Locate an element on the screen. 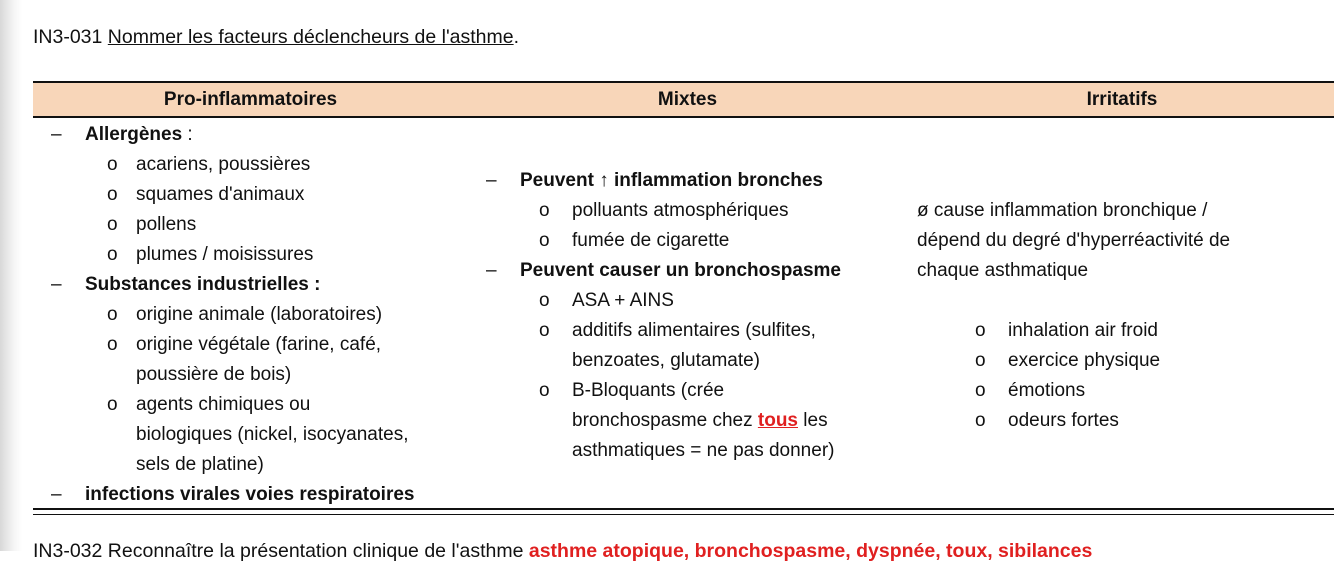 Image resolution: width=1334 pixels, height=563 pixels. list-item: squames d'animaux is located at coordinates (220, 194).